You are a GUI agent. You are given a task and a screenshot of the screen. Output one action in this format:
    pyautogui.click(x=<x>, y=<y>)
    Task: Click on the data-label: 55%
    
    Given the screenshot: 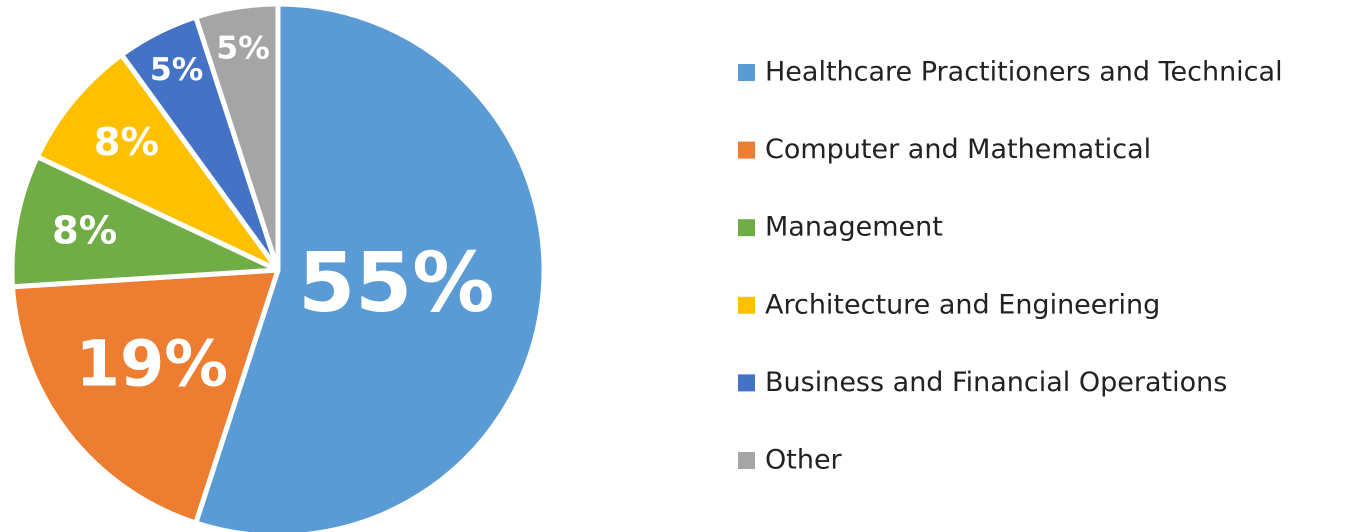 What is the action you would take?
    pyautogui.click(x=396, y=283)
    